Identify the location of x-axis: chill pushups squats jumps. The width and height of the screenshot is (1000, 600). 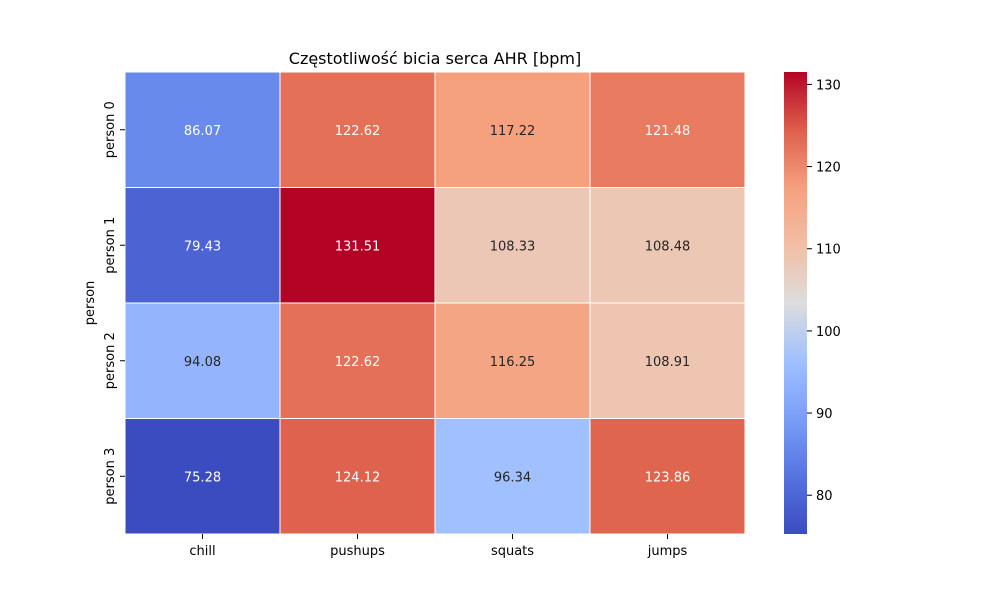
(438, 546).